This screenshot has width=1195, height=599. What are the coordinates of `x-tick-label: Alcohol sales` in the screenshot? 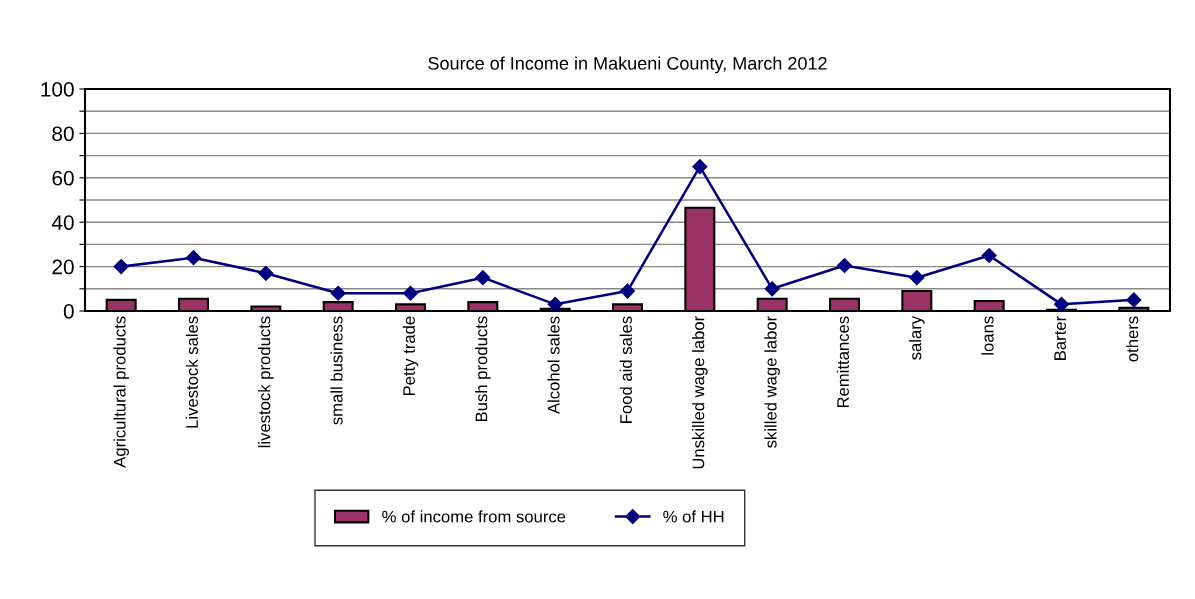 It's located at (553, 365).